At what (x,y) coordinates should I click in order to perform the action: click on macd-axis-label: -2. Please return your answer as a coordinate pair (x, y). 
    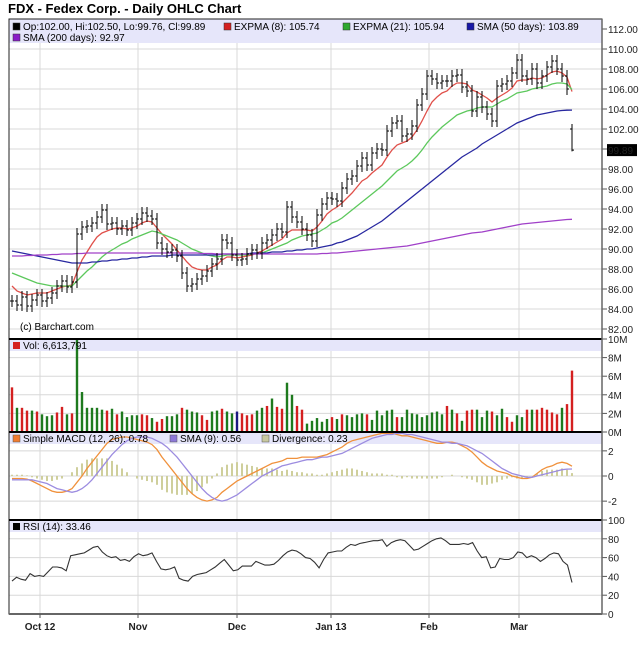
    Looking at the image, I should click on (612, 502).